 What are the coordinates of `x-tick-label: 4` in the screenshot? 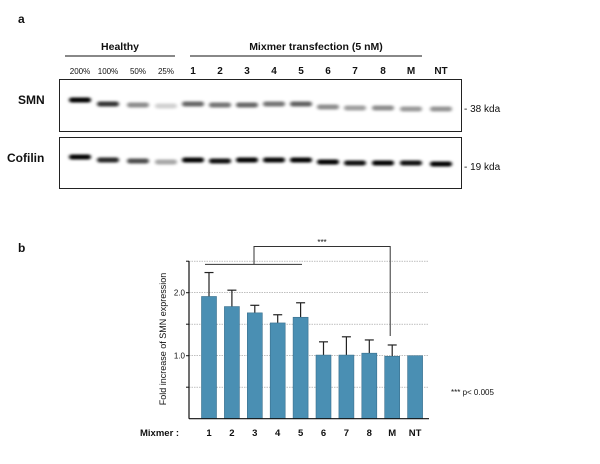 It's located at (278, 433).